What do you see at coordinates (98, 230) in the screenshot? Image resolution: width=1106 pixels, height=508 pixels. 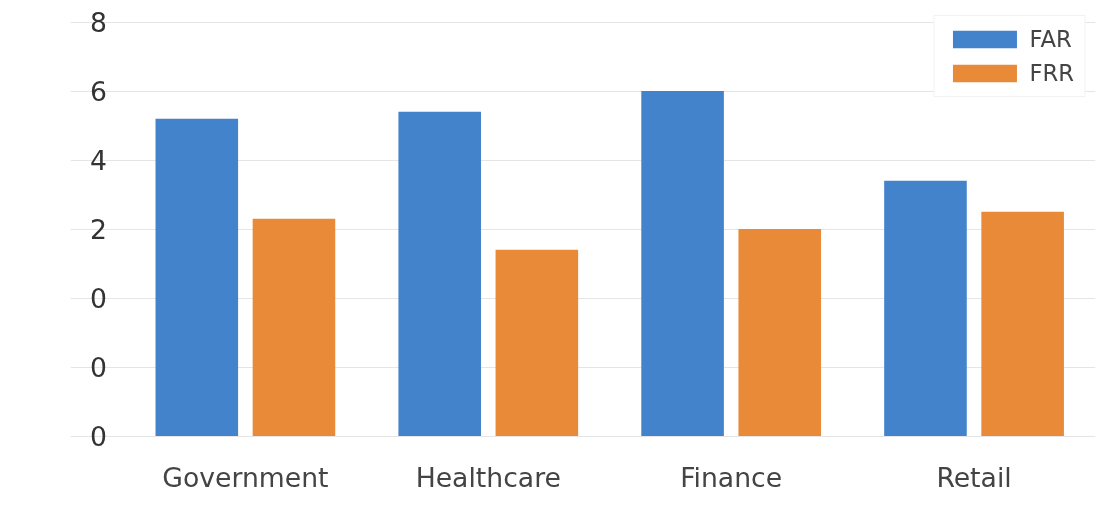 I see `annotation: 2` at bounding box center [98, 230].